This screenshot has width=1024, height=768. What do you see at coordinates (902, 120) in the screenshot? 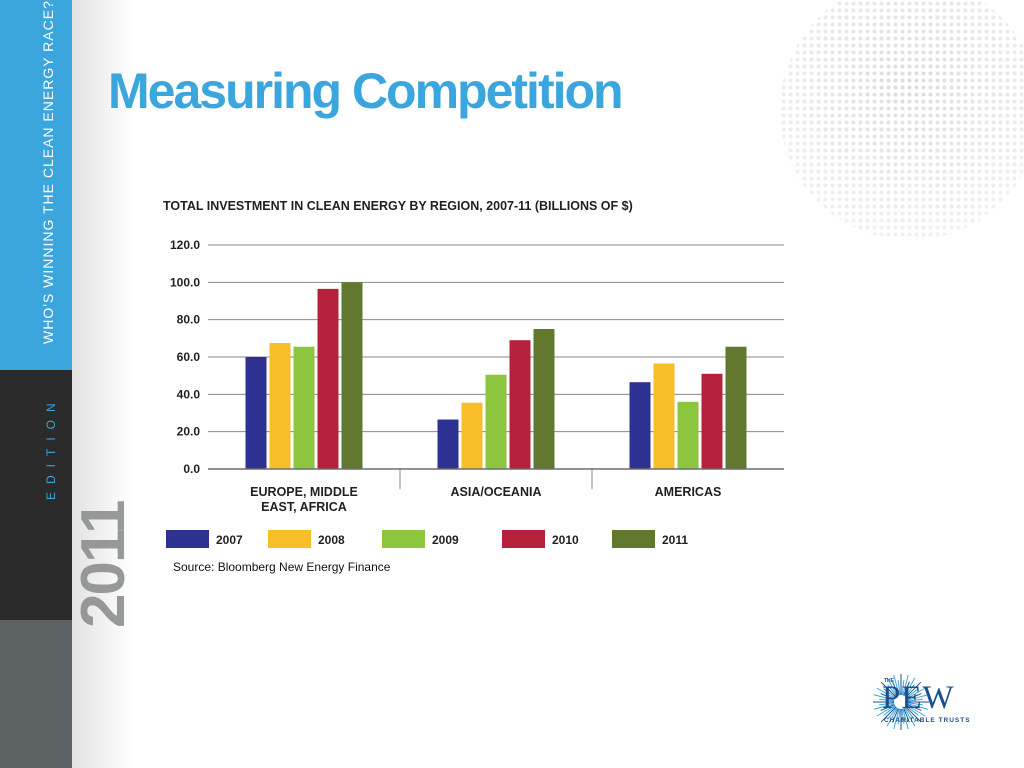
I see `globe-icon` at bounding box center [902, 120].